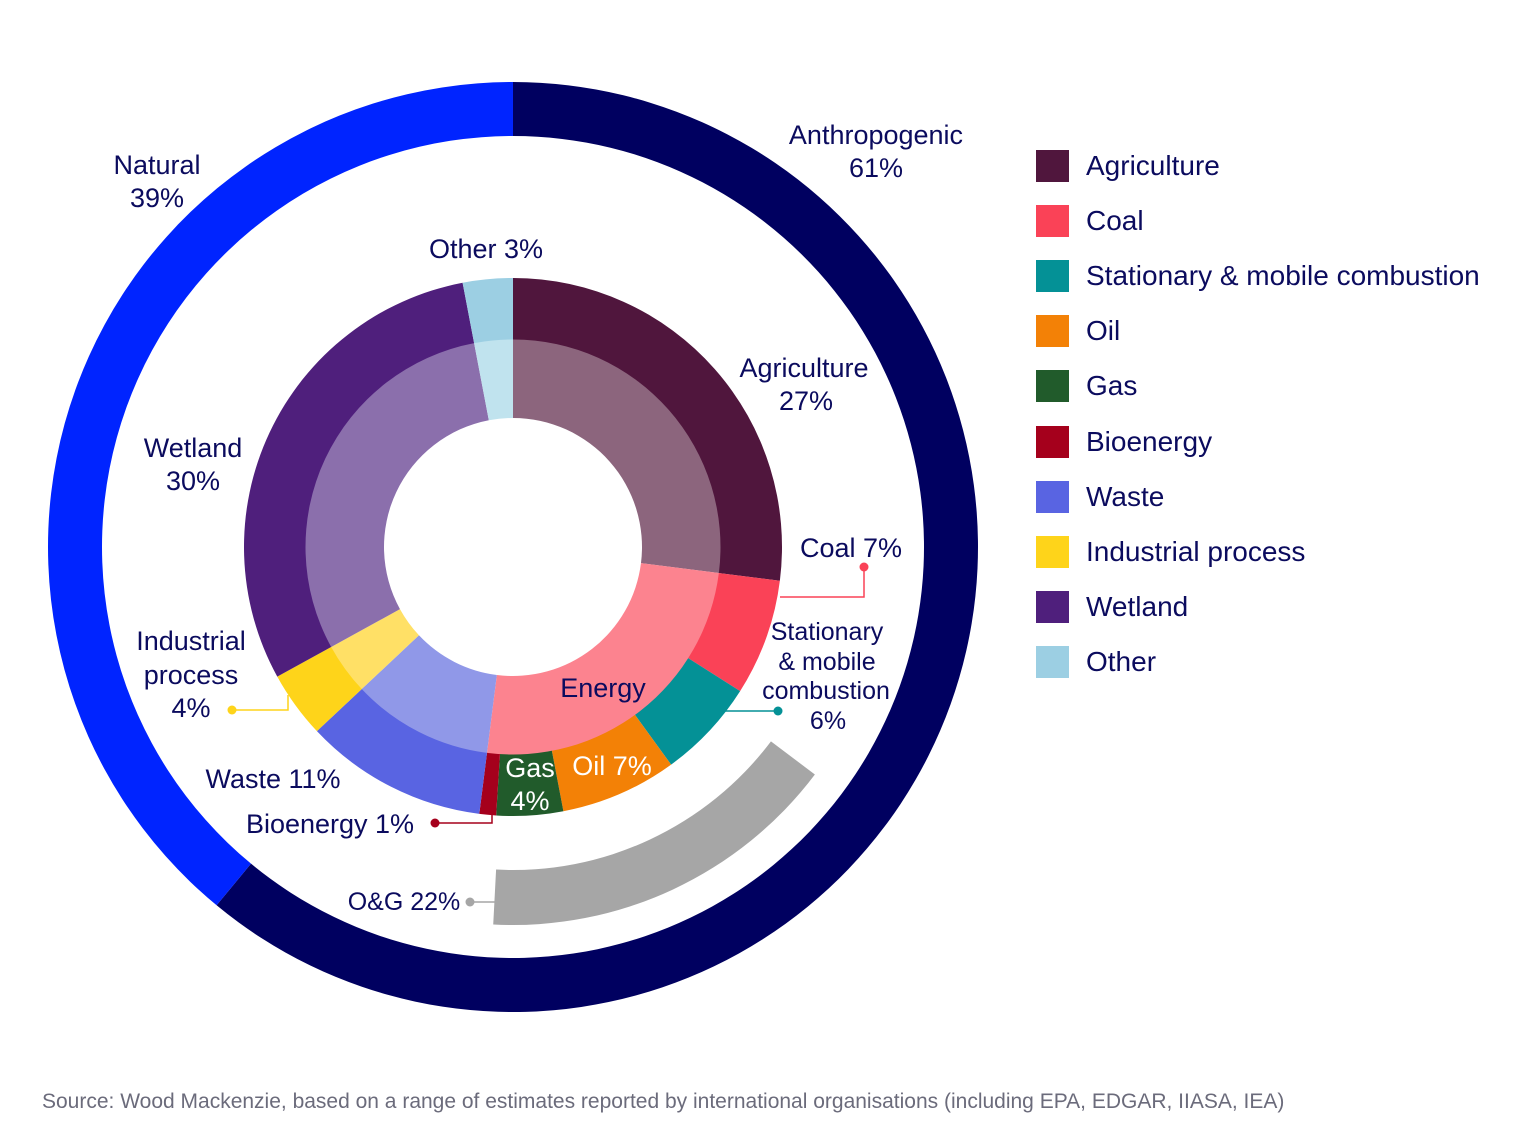 Image resolution: width=1537 pixels, height=1144 pixels. Describe the element at coordinates (260, 703) in the screenshot. I see `industrial-leader` at that location.